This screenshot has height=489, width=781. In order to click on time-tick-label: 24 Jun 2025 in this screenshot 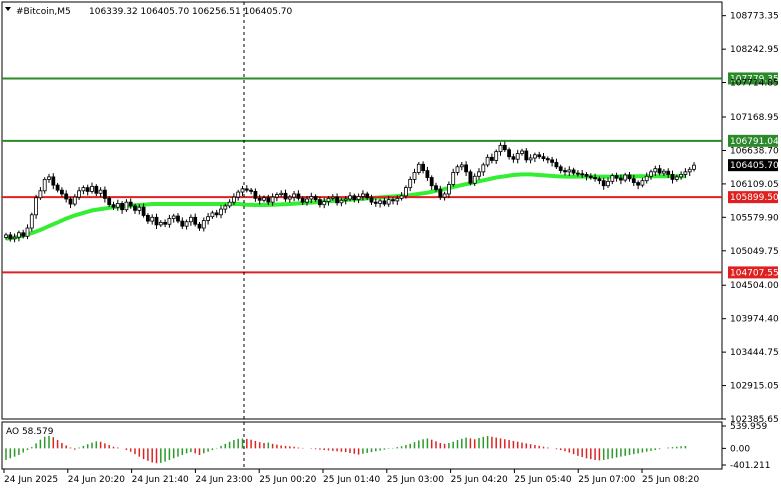, I will do `click(31, 480)`.